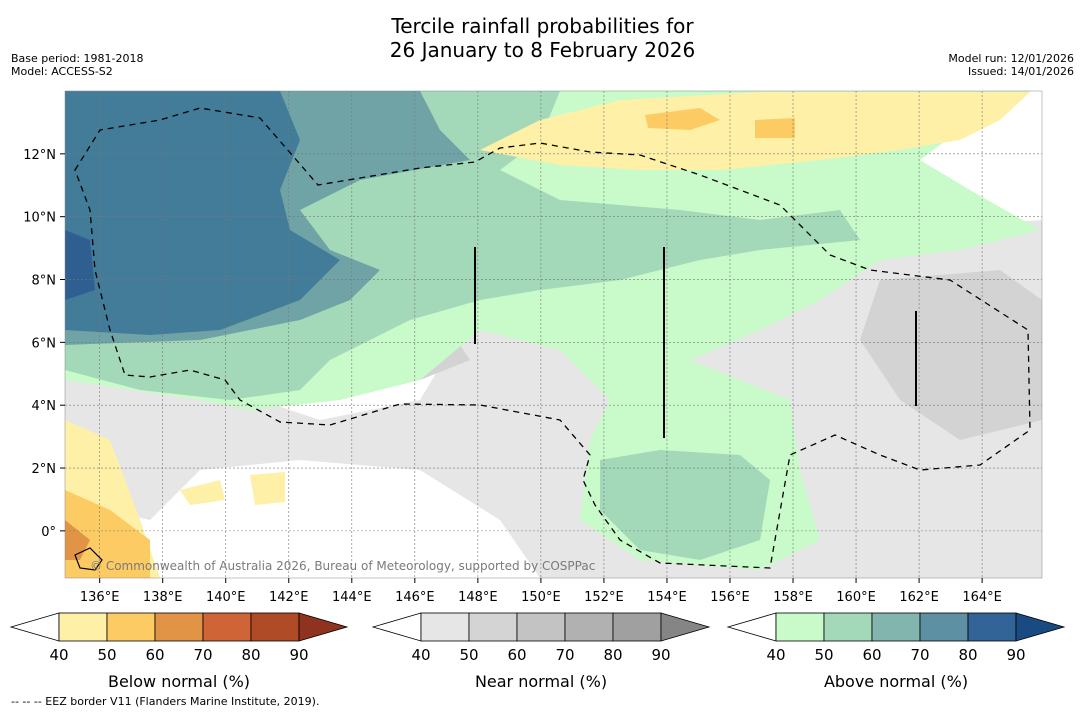 This screenshot has height=713, width=1085. What do you see at coordinates (44, 469) in the screenshot?
I see `y-tick-label: 2°N` at bounding box center [44, 469].